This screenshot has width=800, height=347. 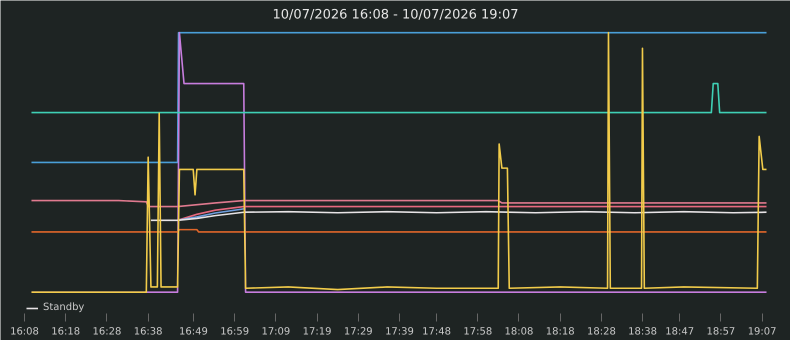 I want to click on legend-label: Standby, so click(x=63, y=307).